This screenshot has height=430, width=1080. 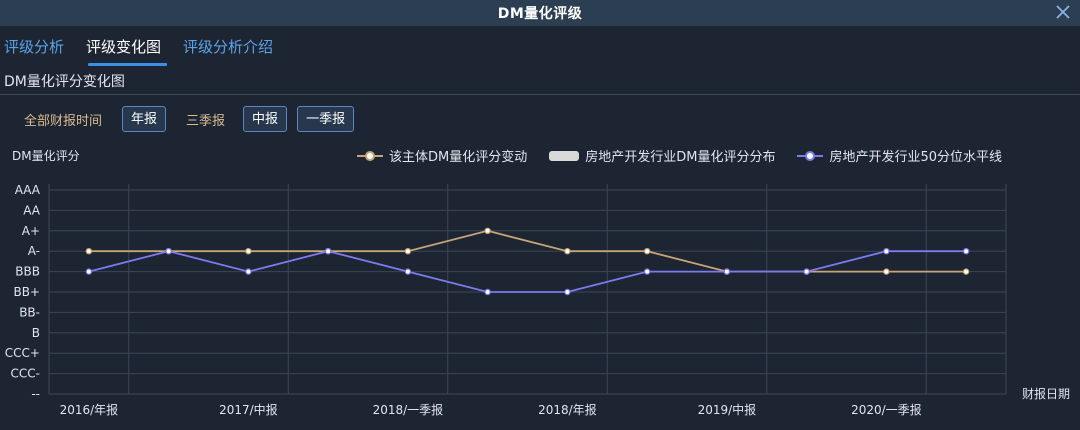 I want to click on x-tick-label: 2017/中报, so click(x=248, y=409).